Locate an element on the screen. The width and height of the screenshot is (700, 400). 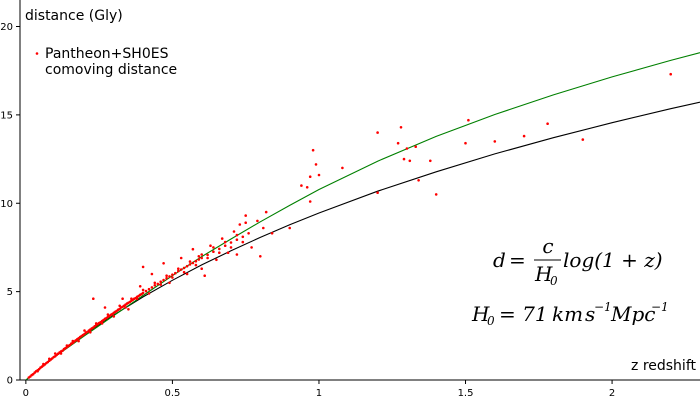
hubble-km: km is located at coordinates (567, 314).